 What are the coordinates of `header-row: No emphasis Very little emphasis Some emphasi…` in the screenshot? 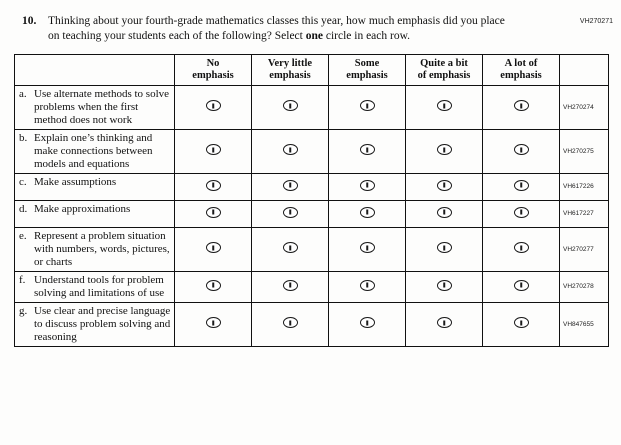 It's located at (311, 70).